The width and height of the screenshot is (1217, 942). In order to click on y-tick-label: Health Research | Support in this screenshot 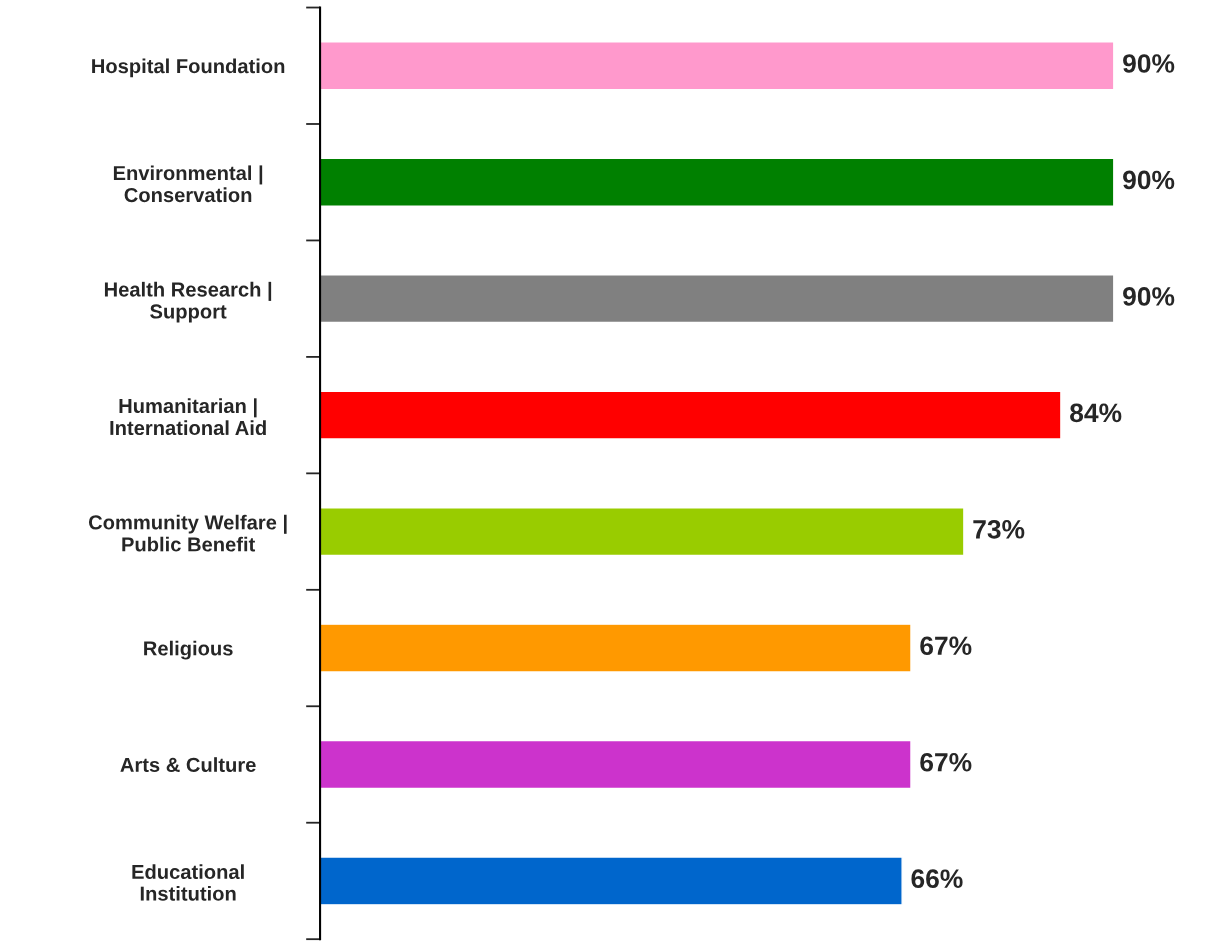, I will do `click(188, 302)`.